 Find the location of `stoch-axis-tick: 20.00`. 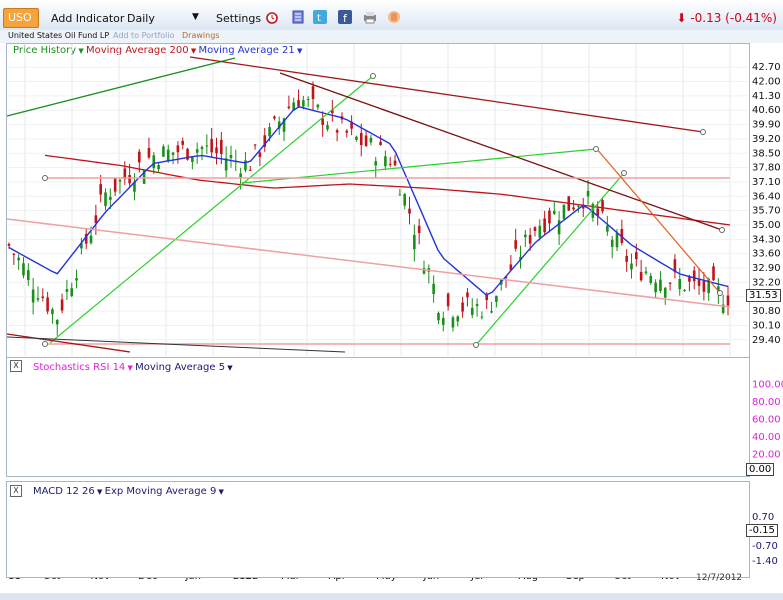

stoch-axis-tick: 20.00 is located at coordinates (766, 454).